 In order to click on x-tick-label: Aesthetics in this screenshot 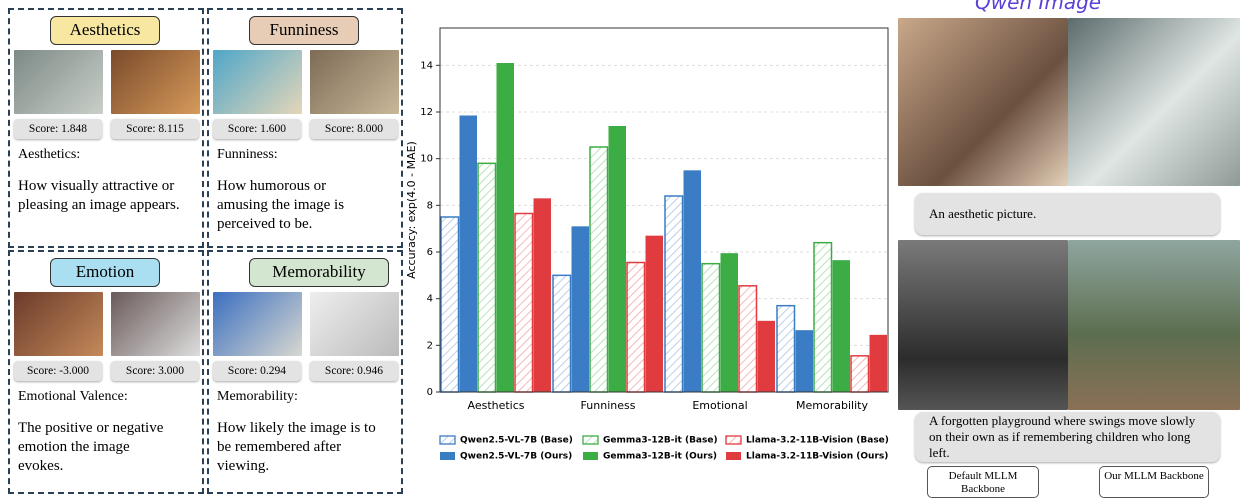, I will do `click(495, 405)`.